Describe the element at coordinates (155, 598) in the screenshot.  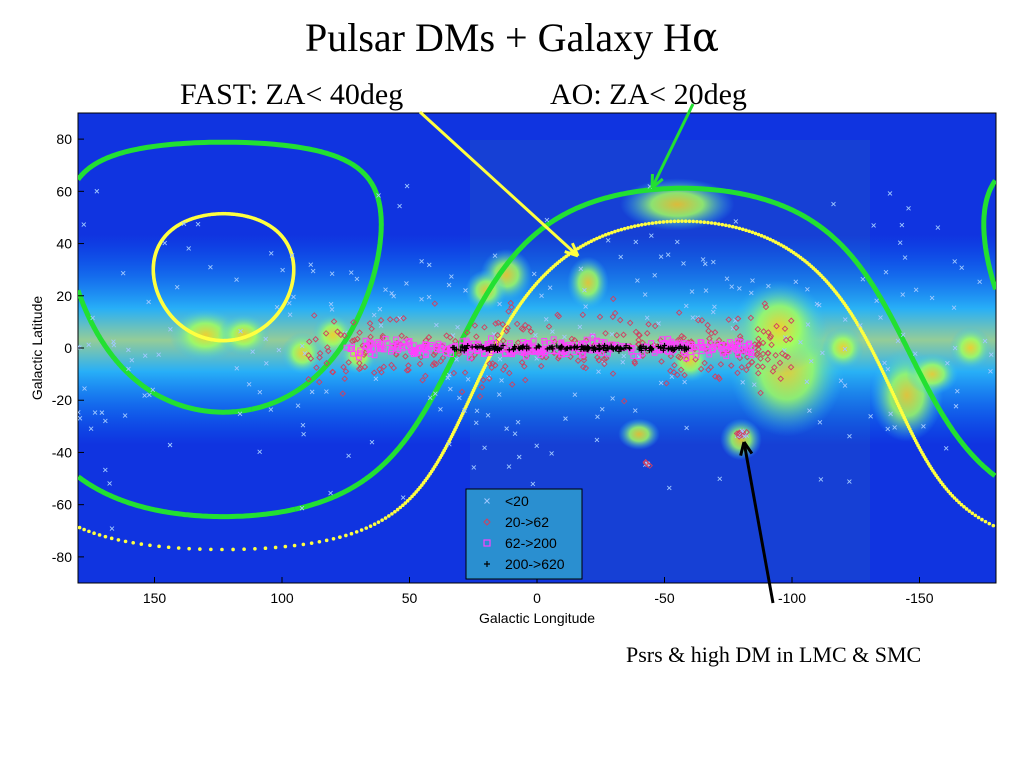
I see `x-tick-label: 150` at that location.